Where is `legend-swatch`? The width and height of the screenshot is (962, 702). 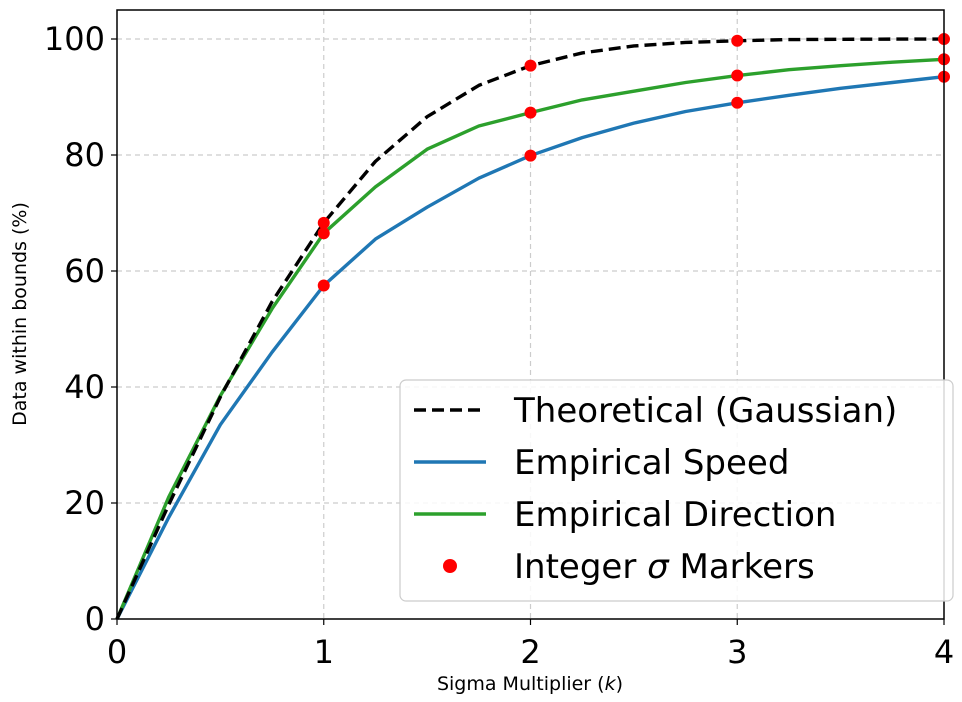 legend-swatch is located at coordinates (450, 566).